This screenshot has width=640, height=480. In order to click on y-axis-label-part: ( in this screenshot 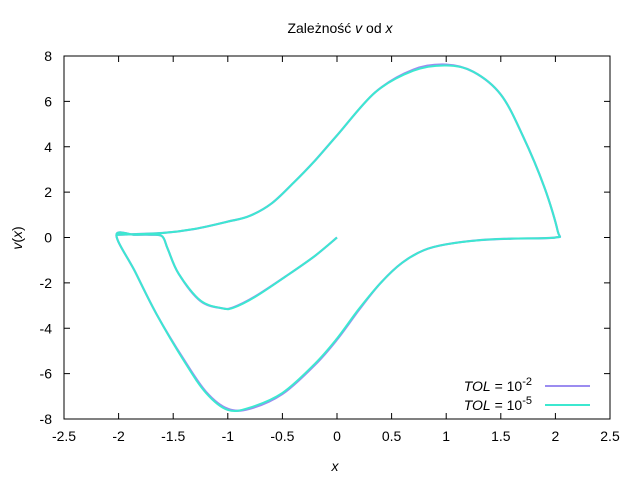, I will do `click(17, 240)`.